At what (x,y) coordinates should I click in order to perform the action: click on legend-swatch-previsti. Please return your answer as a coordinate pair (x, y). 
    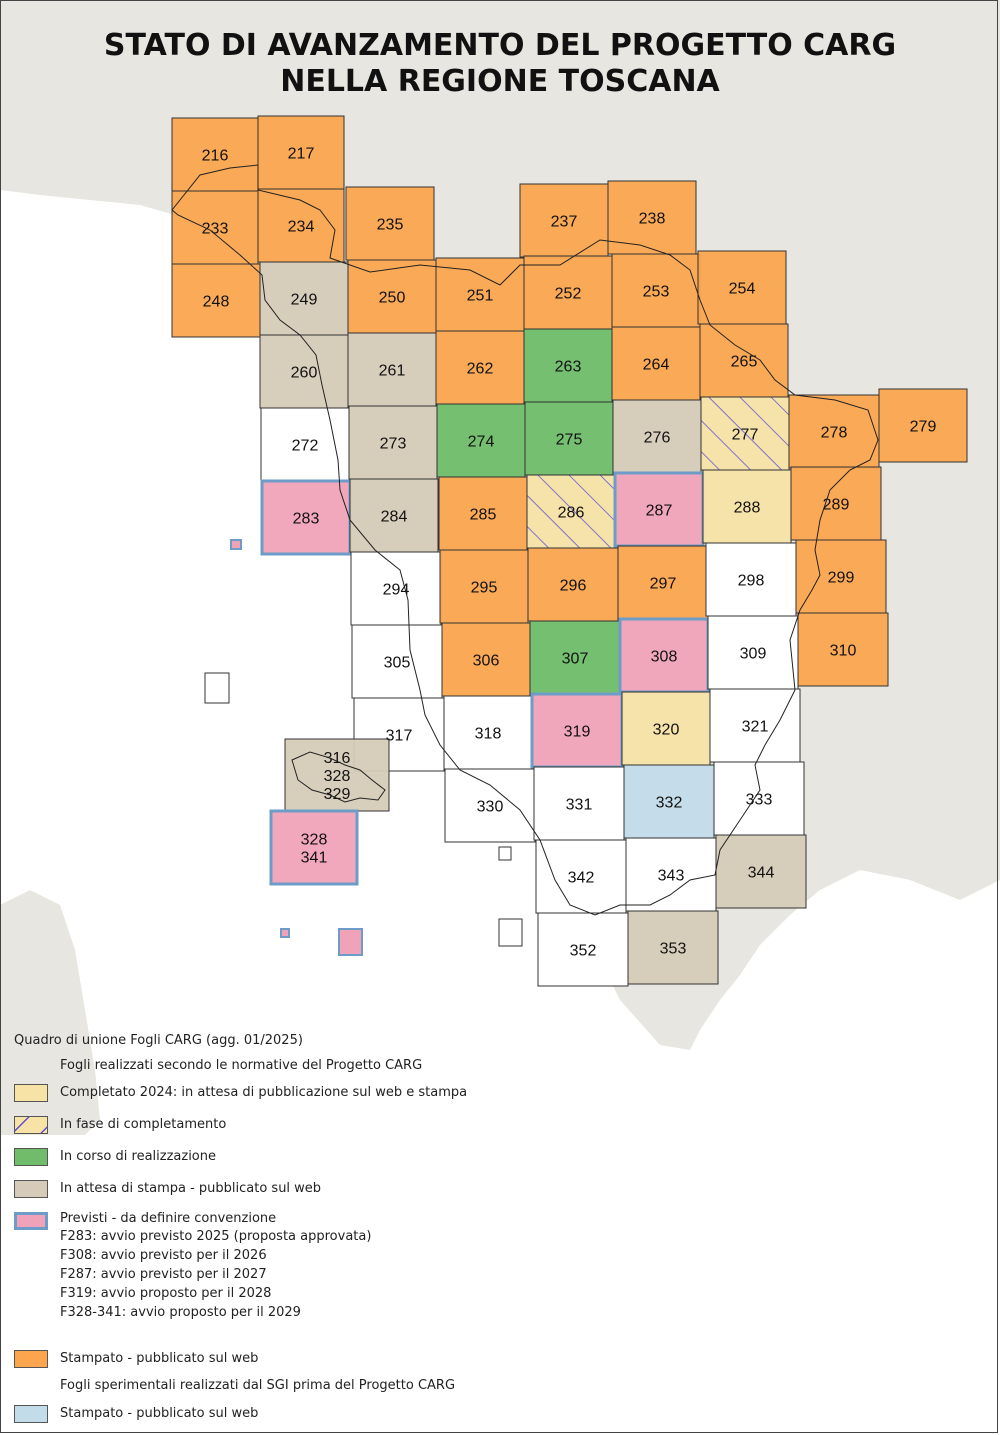
    Looking at the image, I should click on (31, 1221).